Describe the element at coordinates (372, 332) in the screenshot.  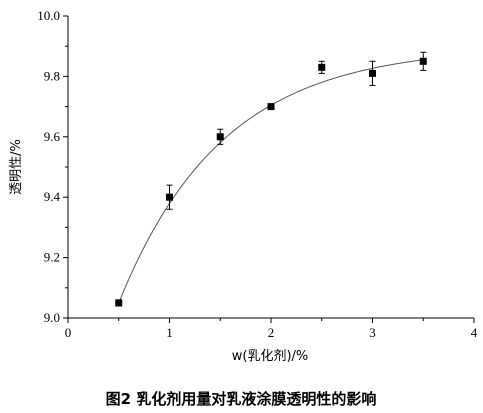
I see `x-tick-label: 3` at that location.